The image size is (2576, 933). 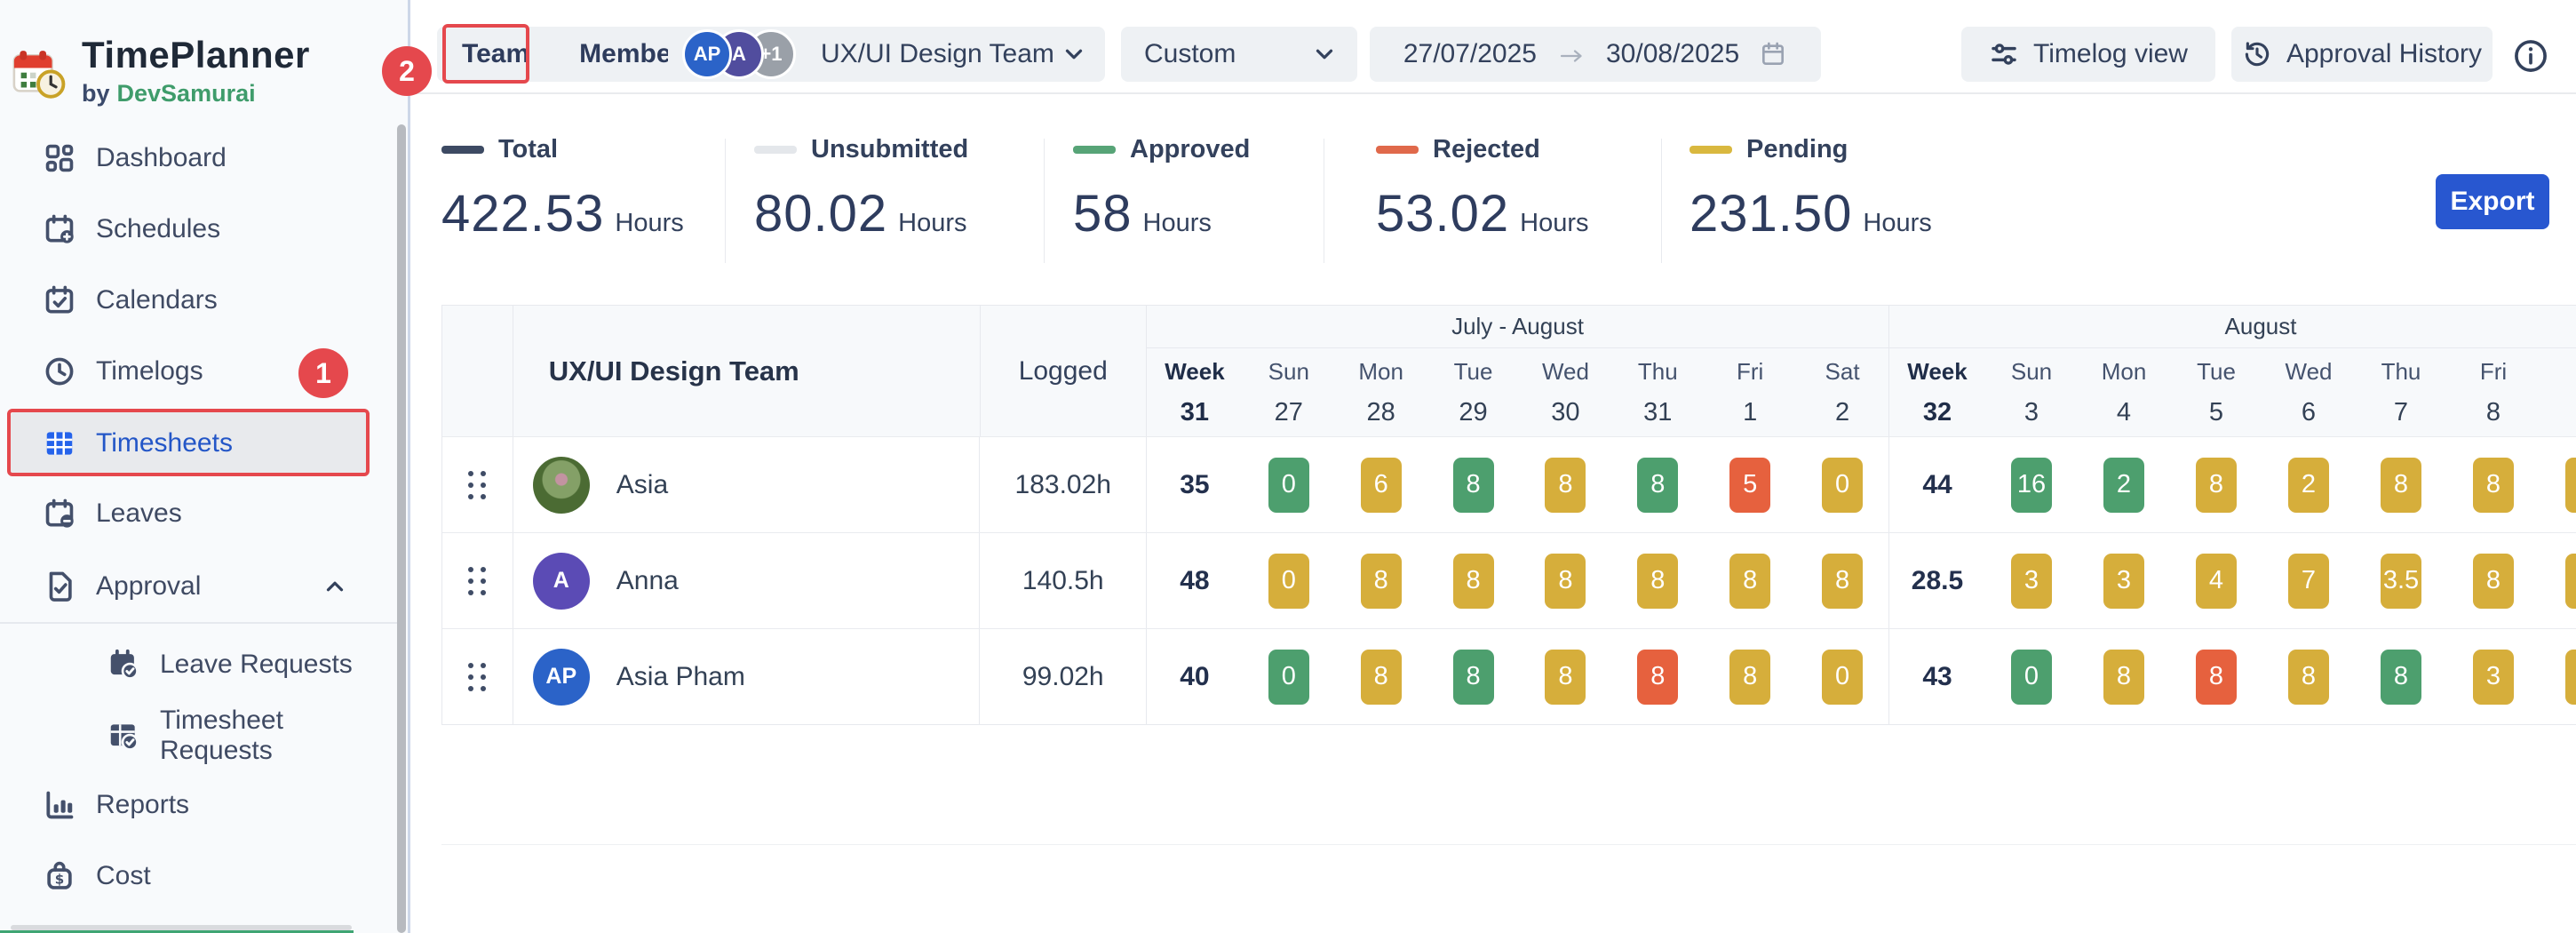 What do you see at coordinates (2309, 371) in the screenshot?
I see `day-name: Wed` at bounding box center [2309, 371].